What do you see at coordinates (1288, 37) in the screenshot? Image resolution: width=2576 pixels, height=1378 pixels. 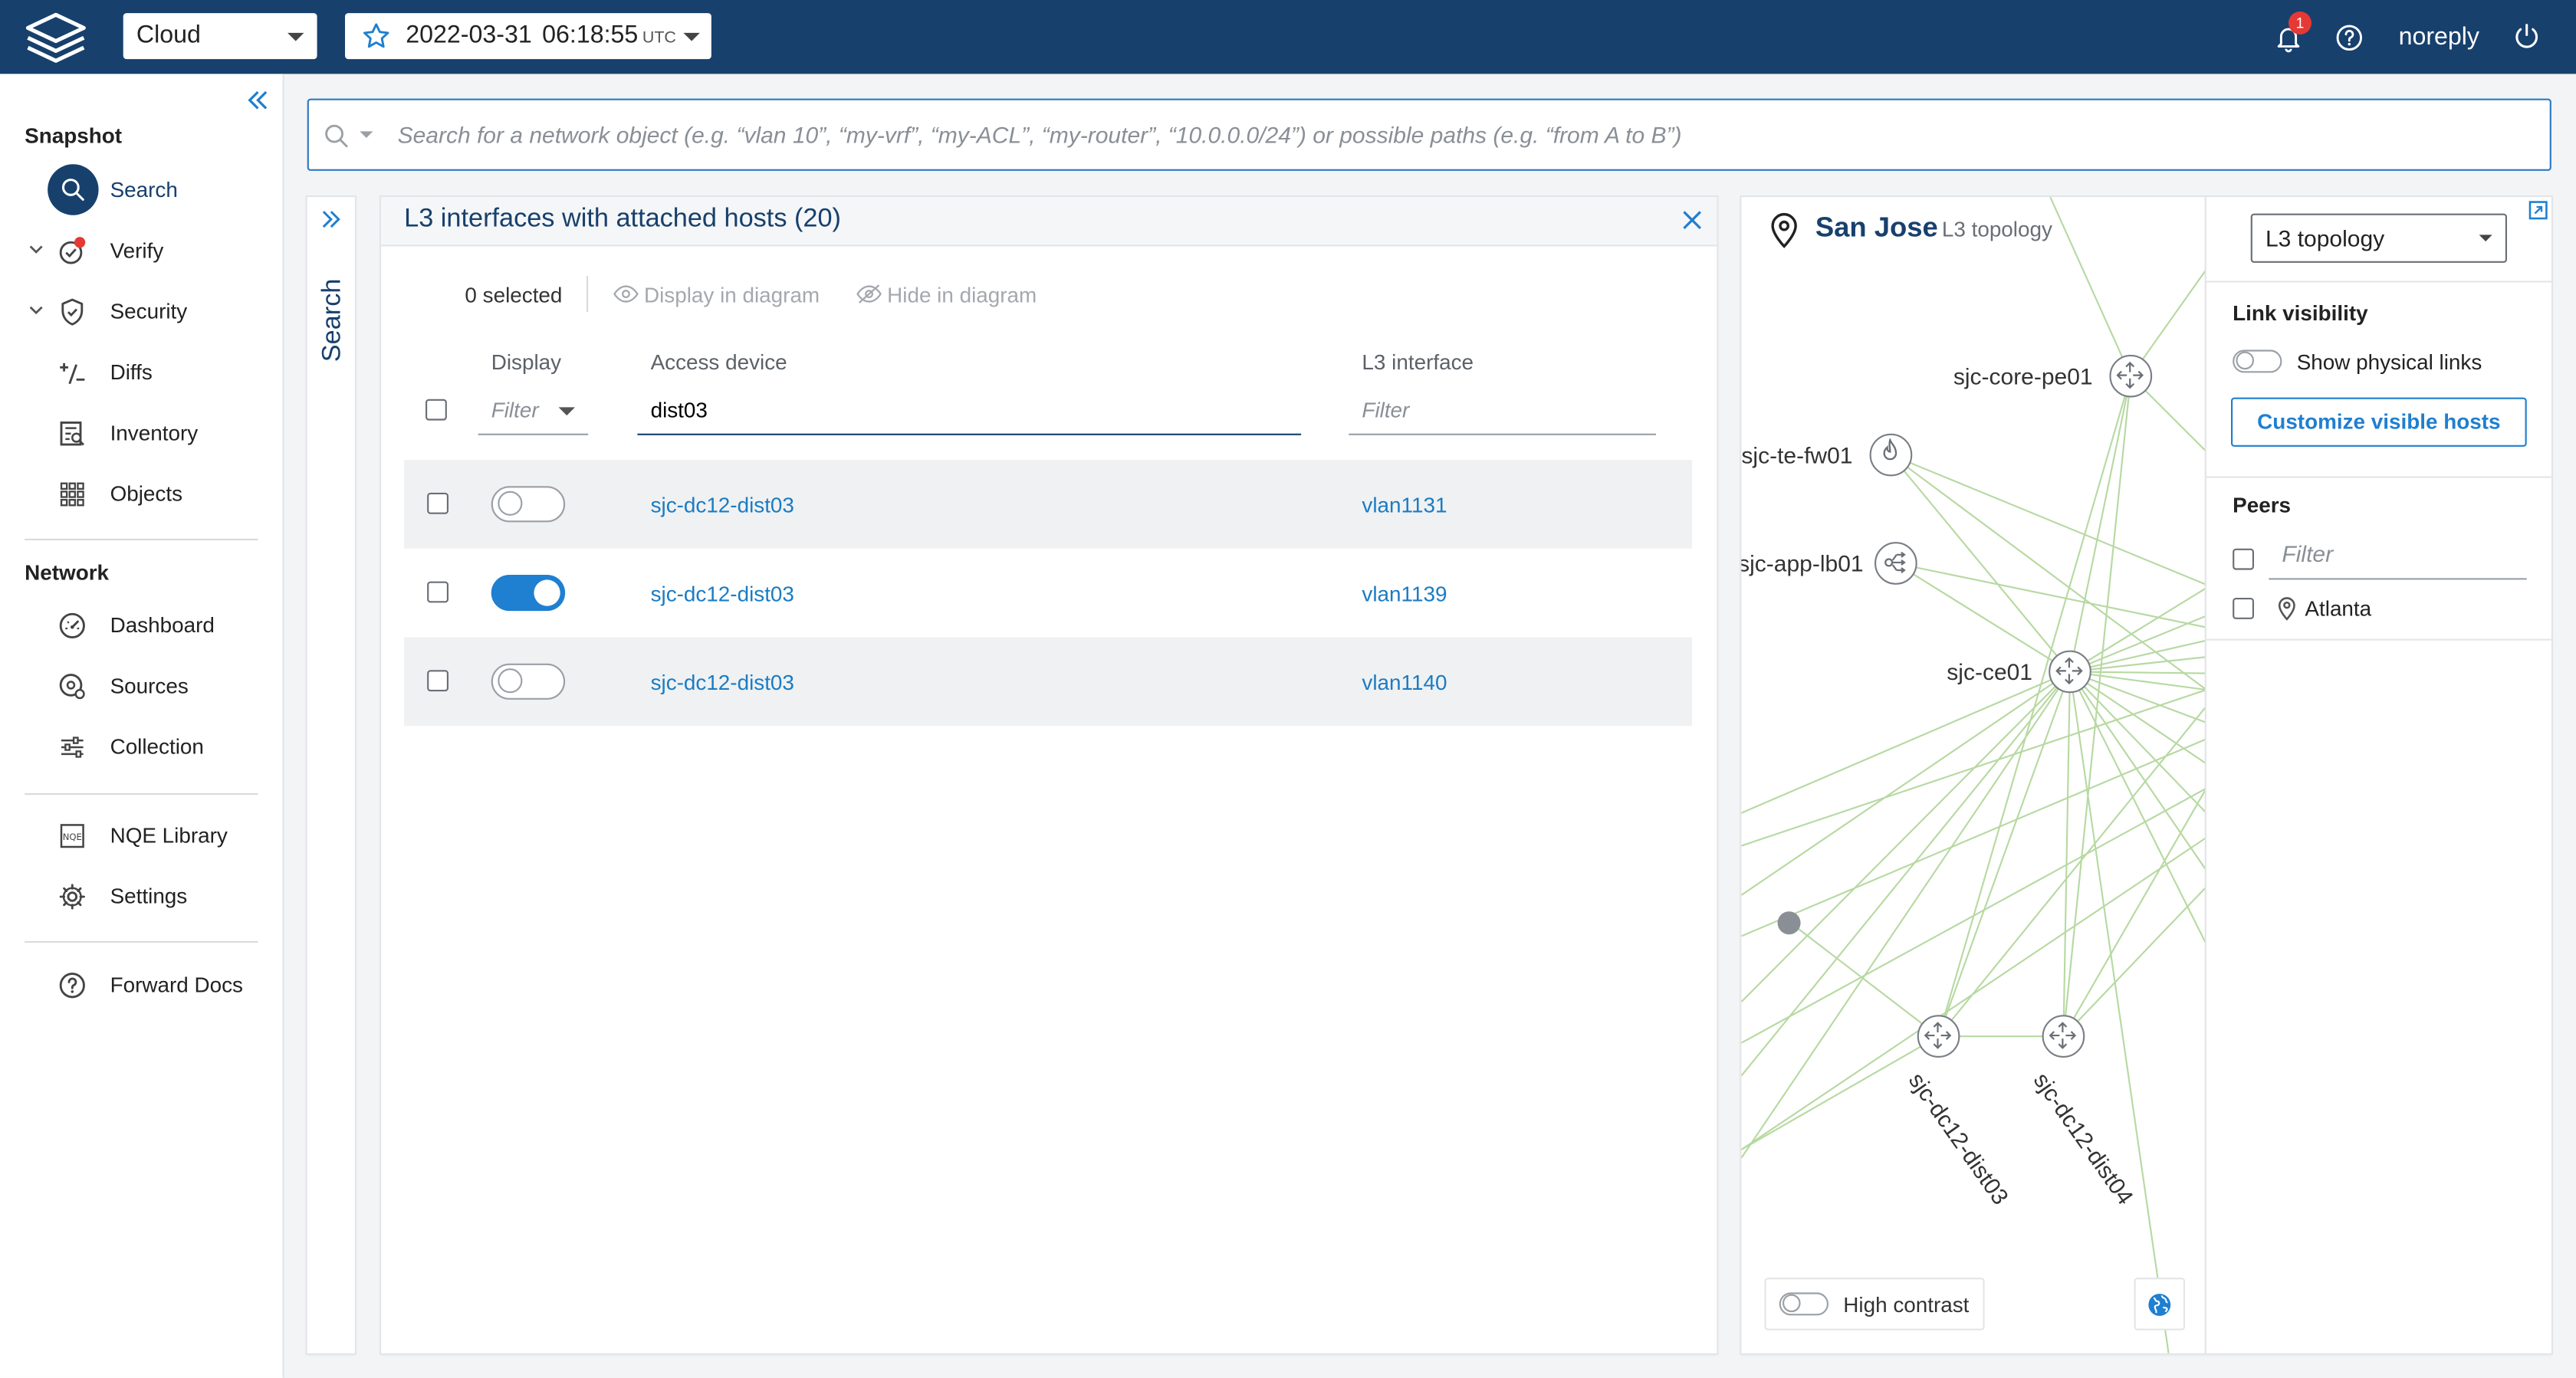 I see `top-bar: Cloud 2022-03-31 06:18:55 UTC 1 noreply` at bounding box center [1288, 37].